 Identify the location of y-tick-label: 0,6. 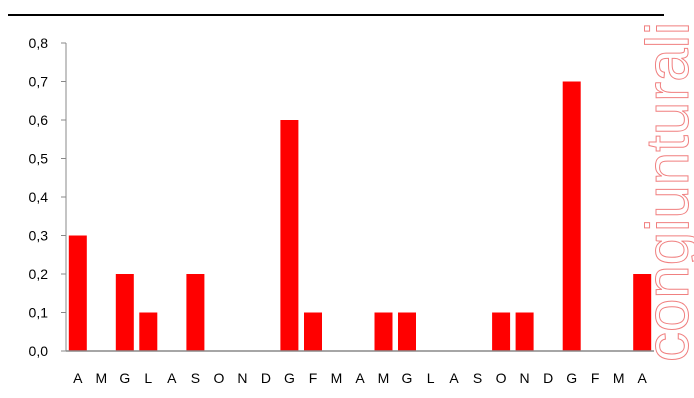
(39, 120).